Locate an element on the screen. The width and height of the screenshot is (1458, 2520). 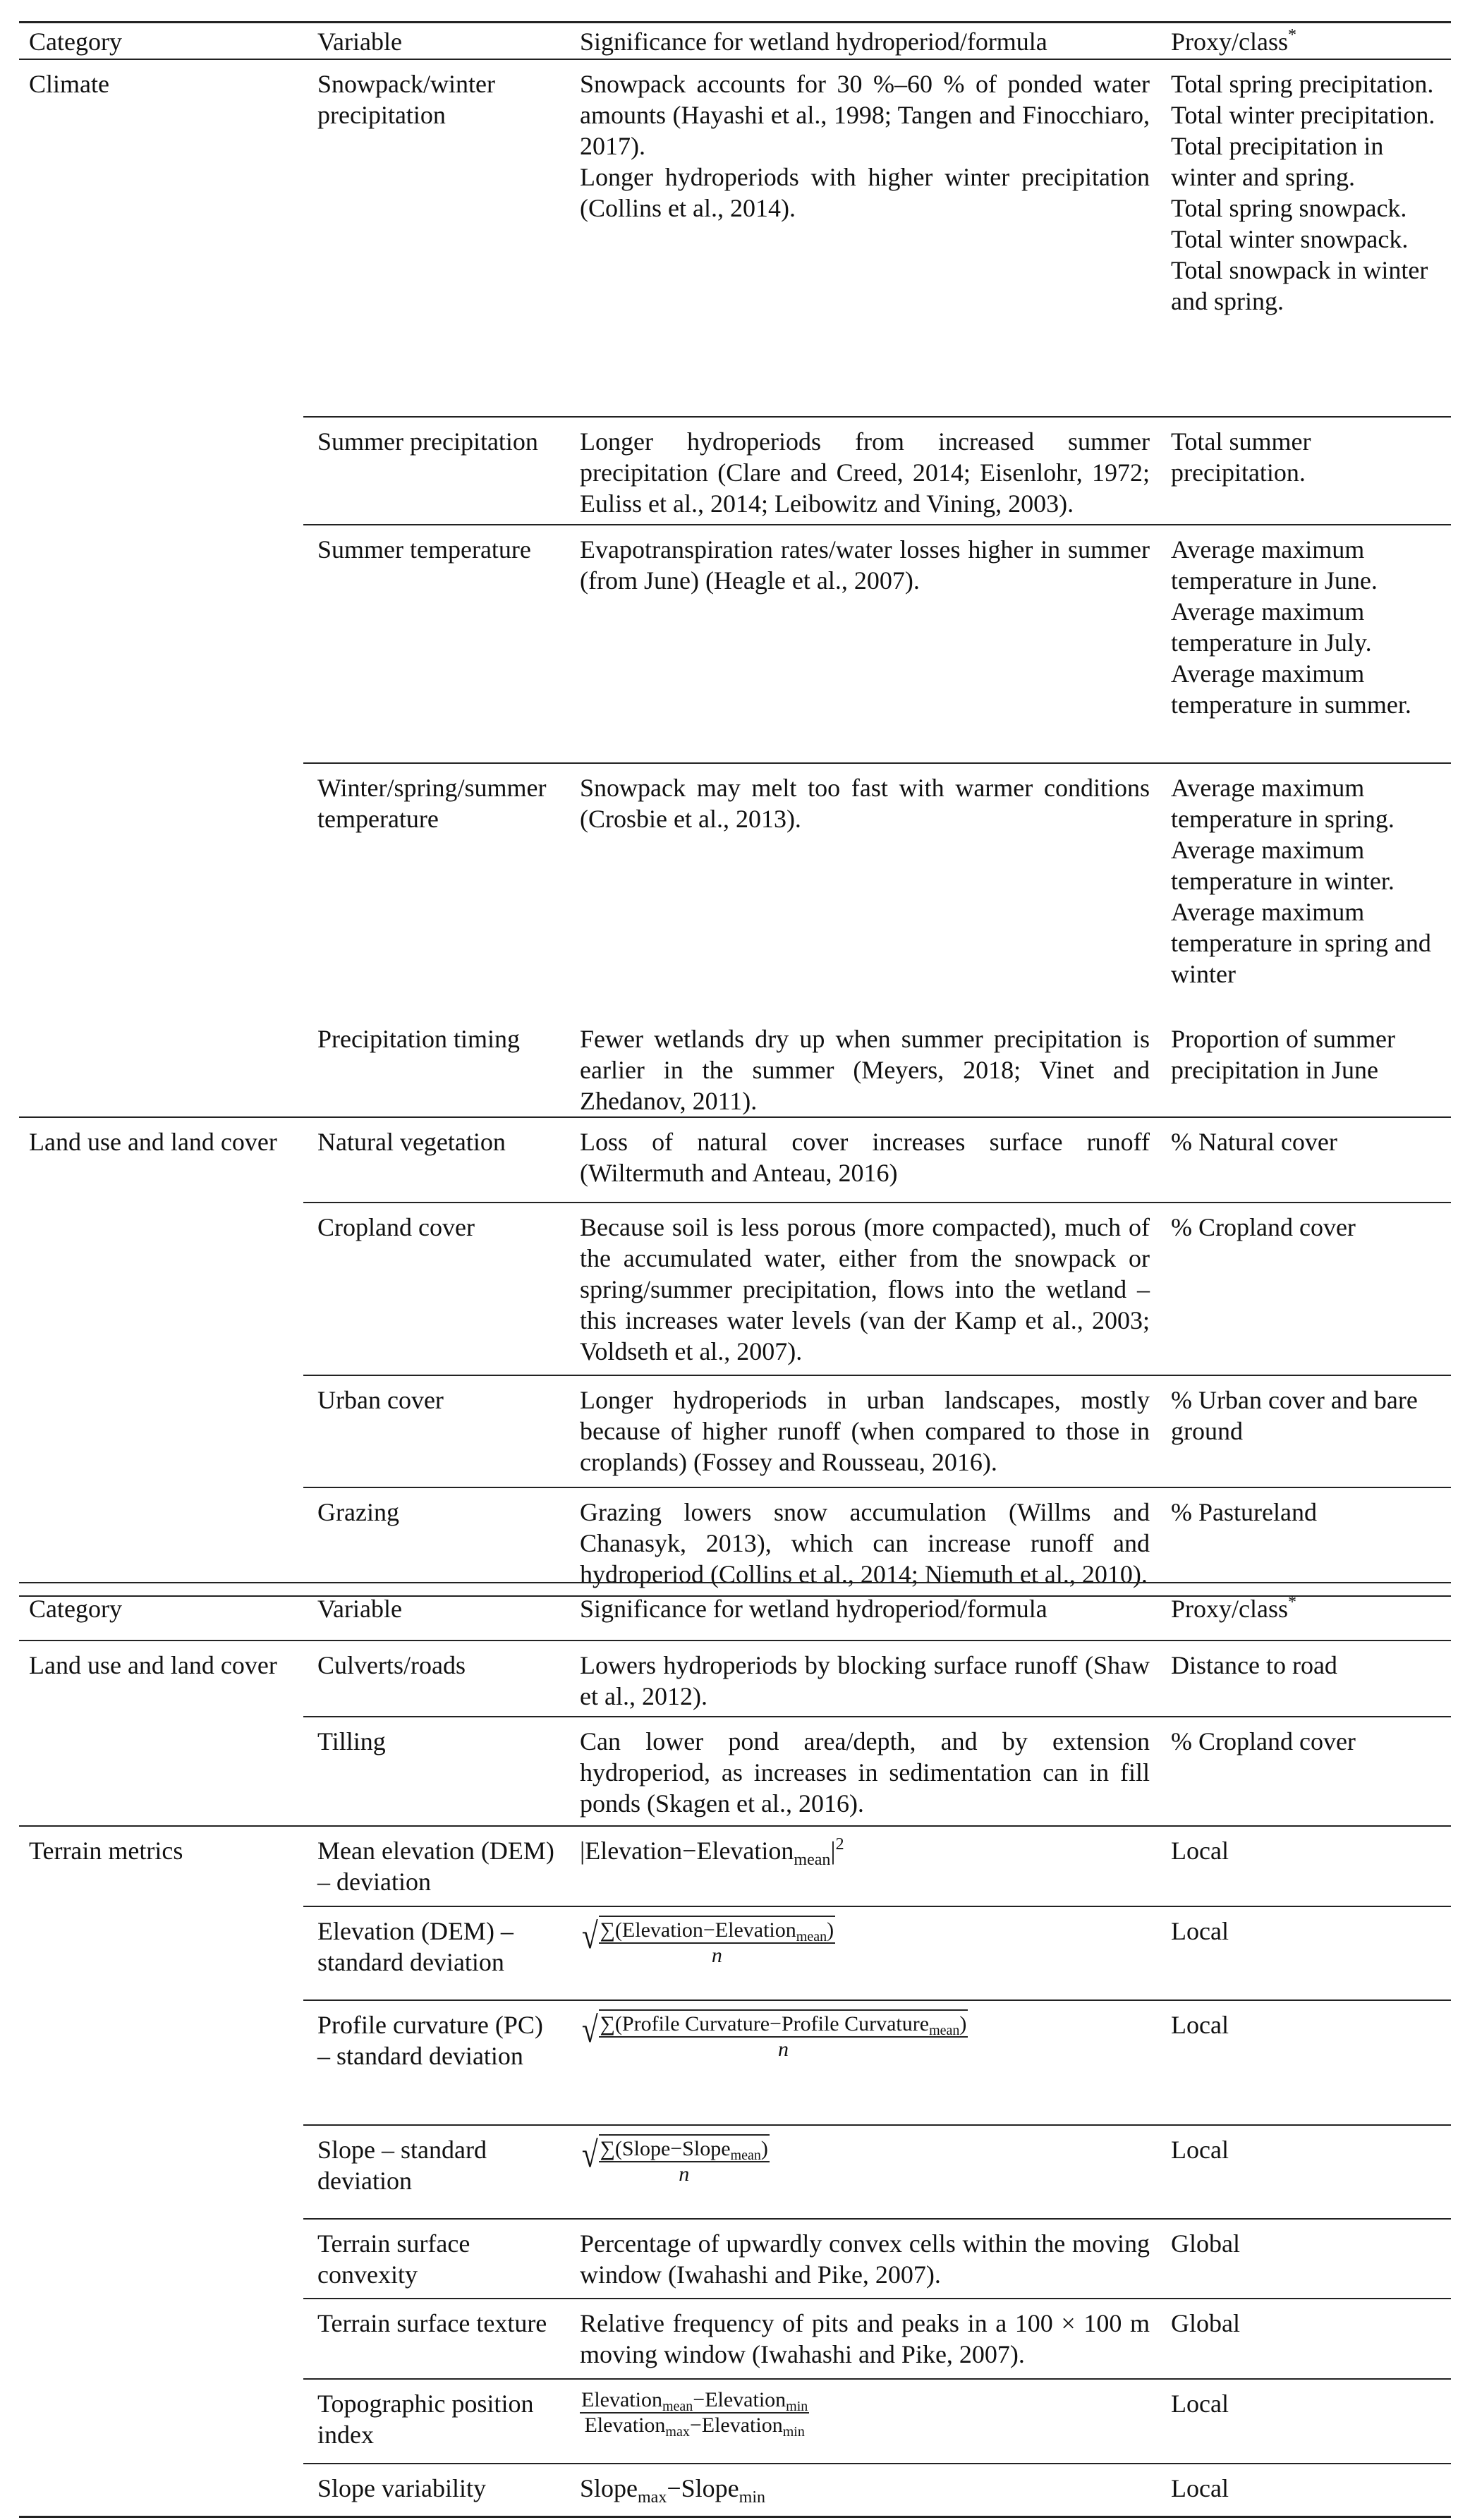
proxy-item: Total summer precipitation. is located at coordinates (1241, 457).